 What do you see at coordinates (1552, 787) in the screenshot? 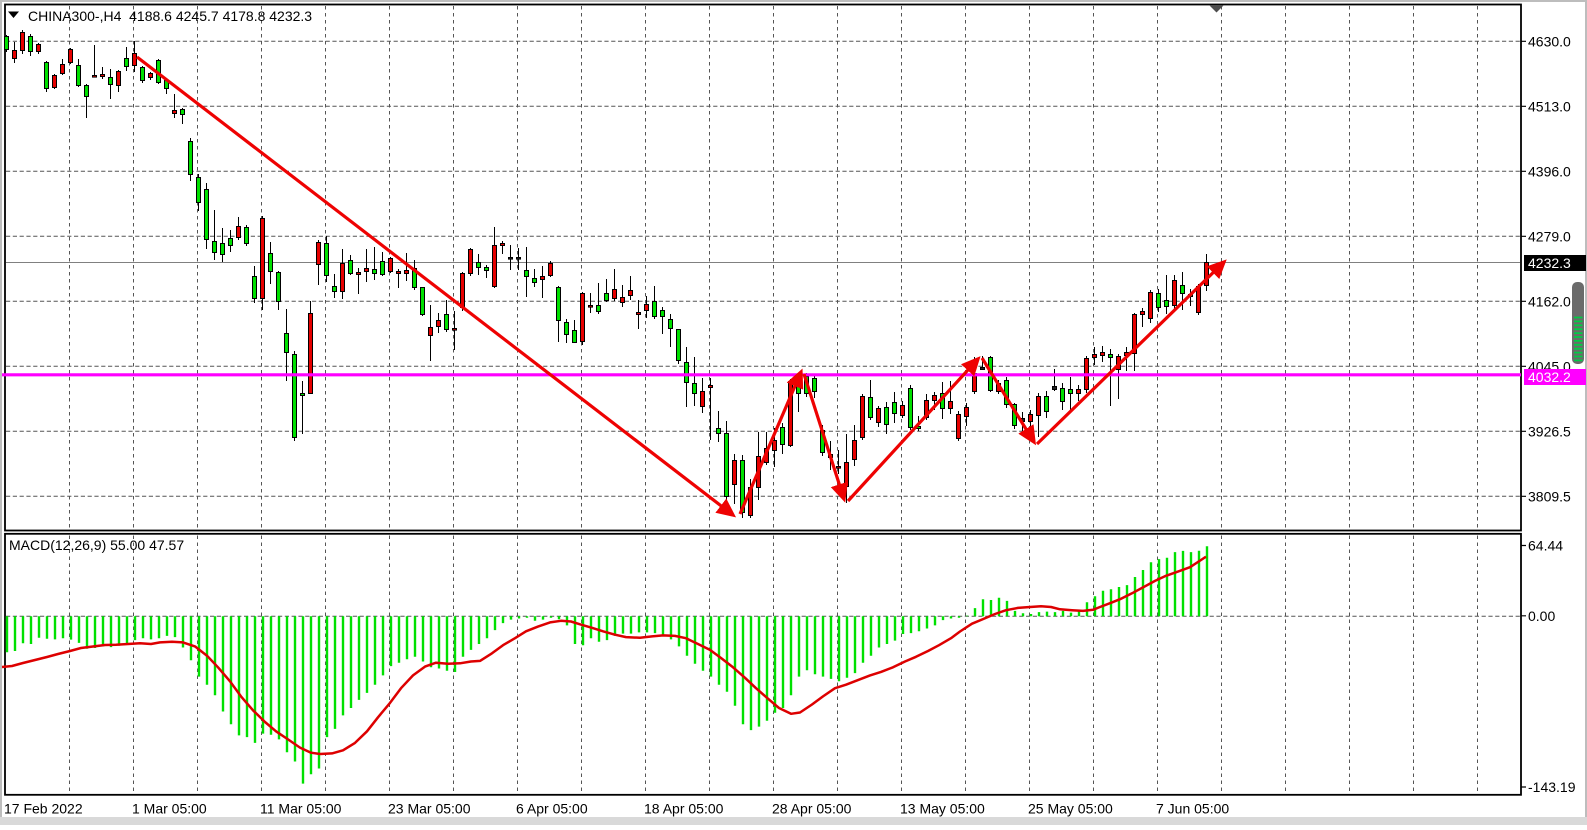
I see `svg-text: -143.19` at bounding box center [1552, 787].